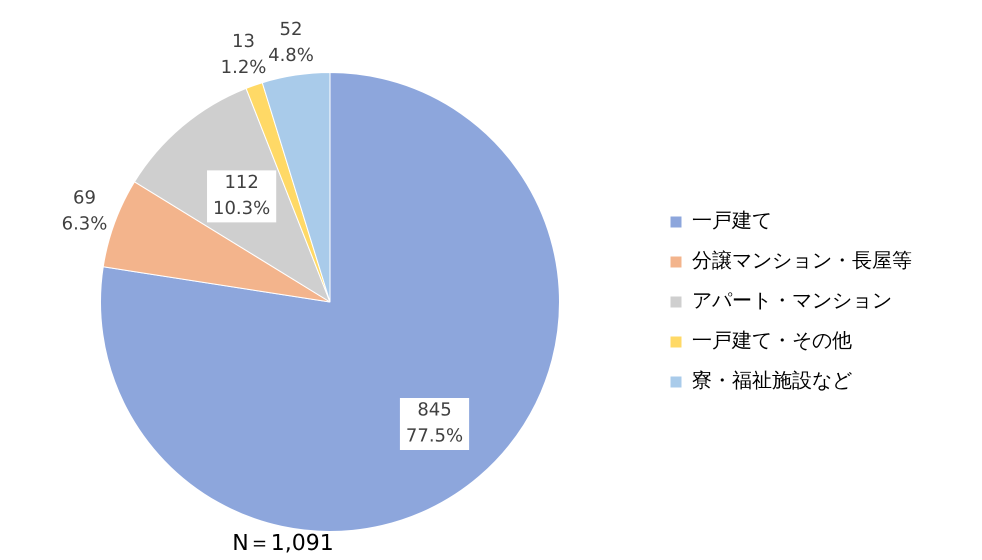 This screenshot has height=560, width=982. What do you see at coordinates (792, 300) in the screenshot?
I see `legend-label: アパート・マンション` at bounding box center [792, 300].